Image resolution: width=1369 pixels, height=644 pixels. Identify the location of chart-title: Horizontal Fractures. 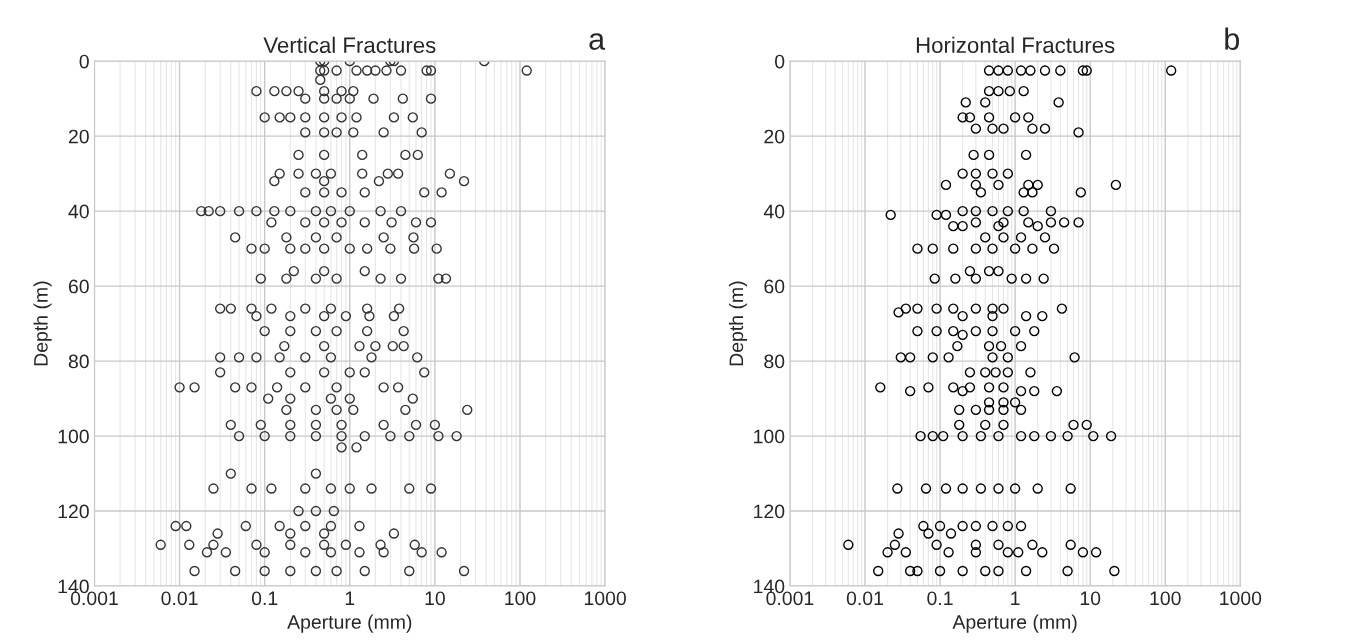
(1015, 45).